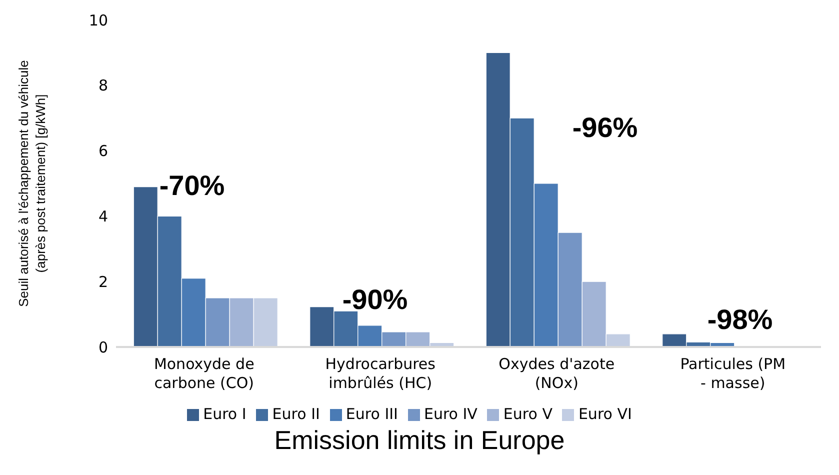 The width and height of the screenshot is (839, 475). I want to click on y-tick-label: 8, so click(103, 85).